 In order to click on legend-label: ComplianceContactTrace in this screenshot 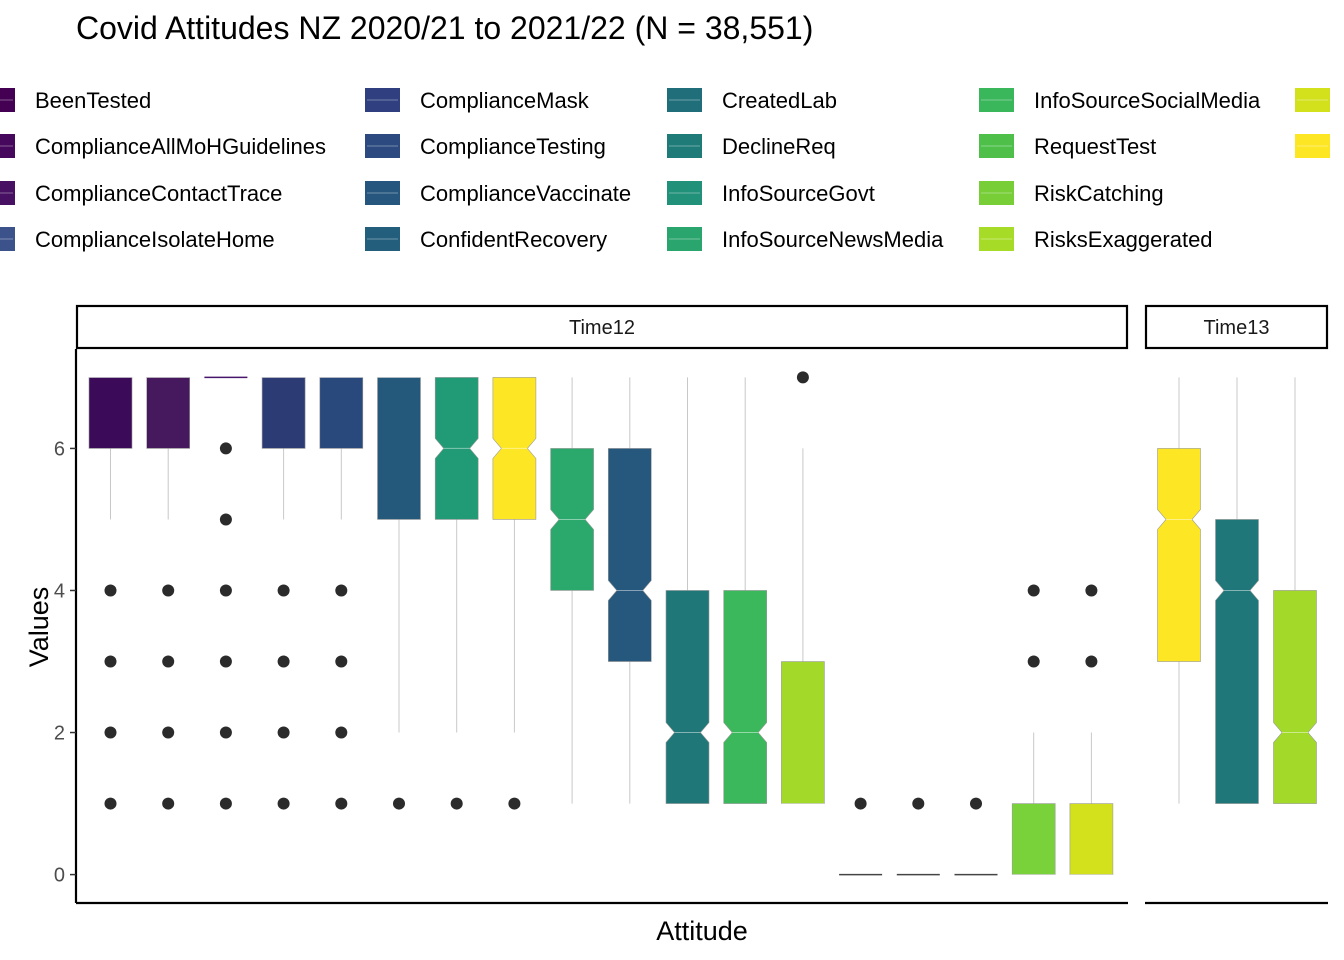, I will do `click(158, 193)`.